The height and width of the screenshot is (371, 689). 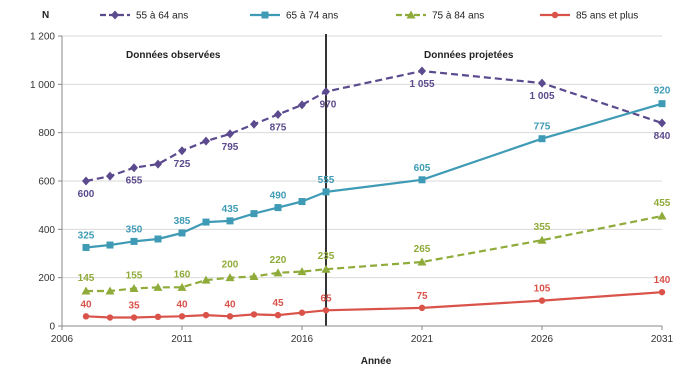 What do you see at coordinates (182, 274) in the screenshot?
I see `data-label: 160` at bounding box center [182, 274].